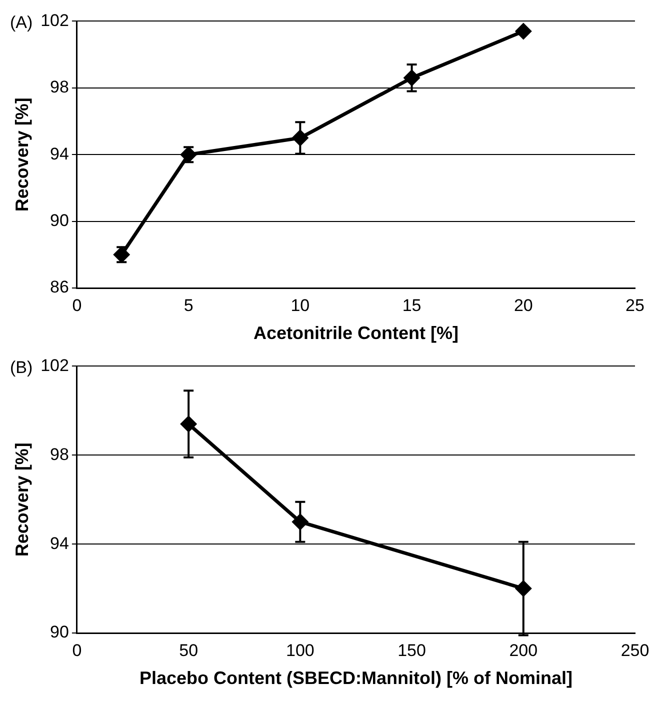 The width and height of the screenshot is (661, 707). Describe the element at coordinates (412, 305) in the screenshot. I see `x-tick-label: 15` at that location.